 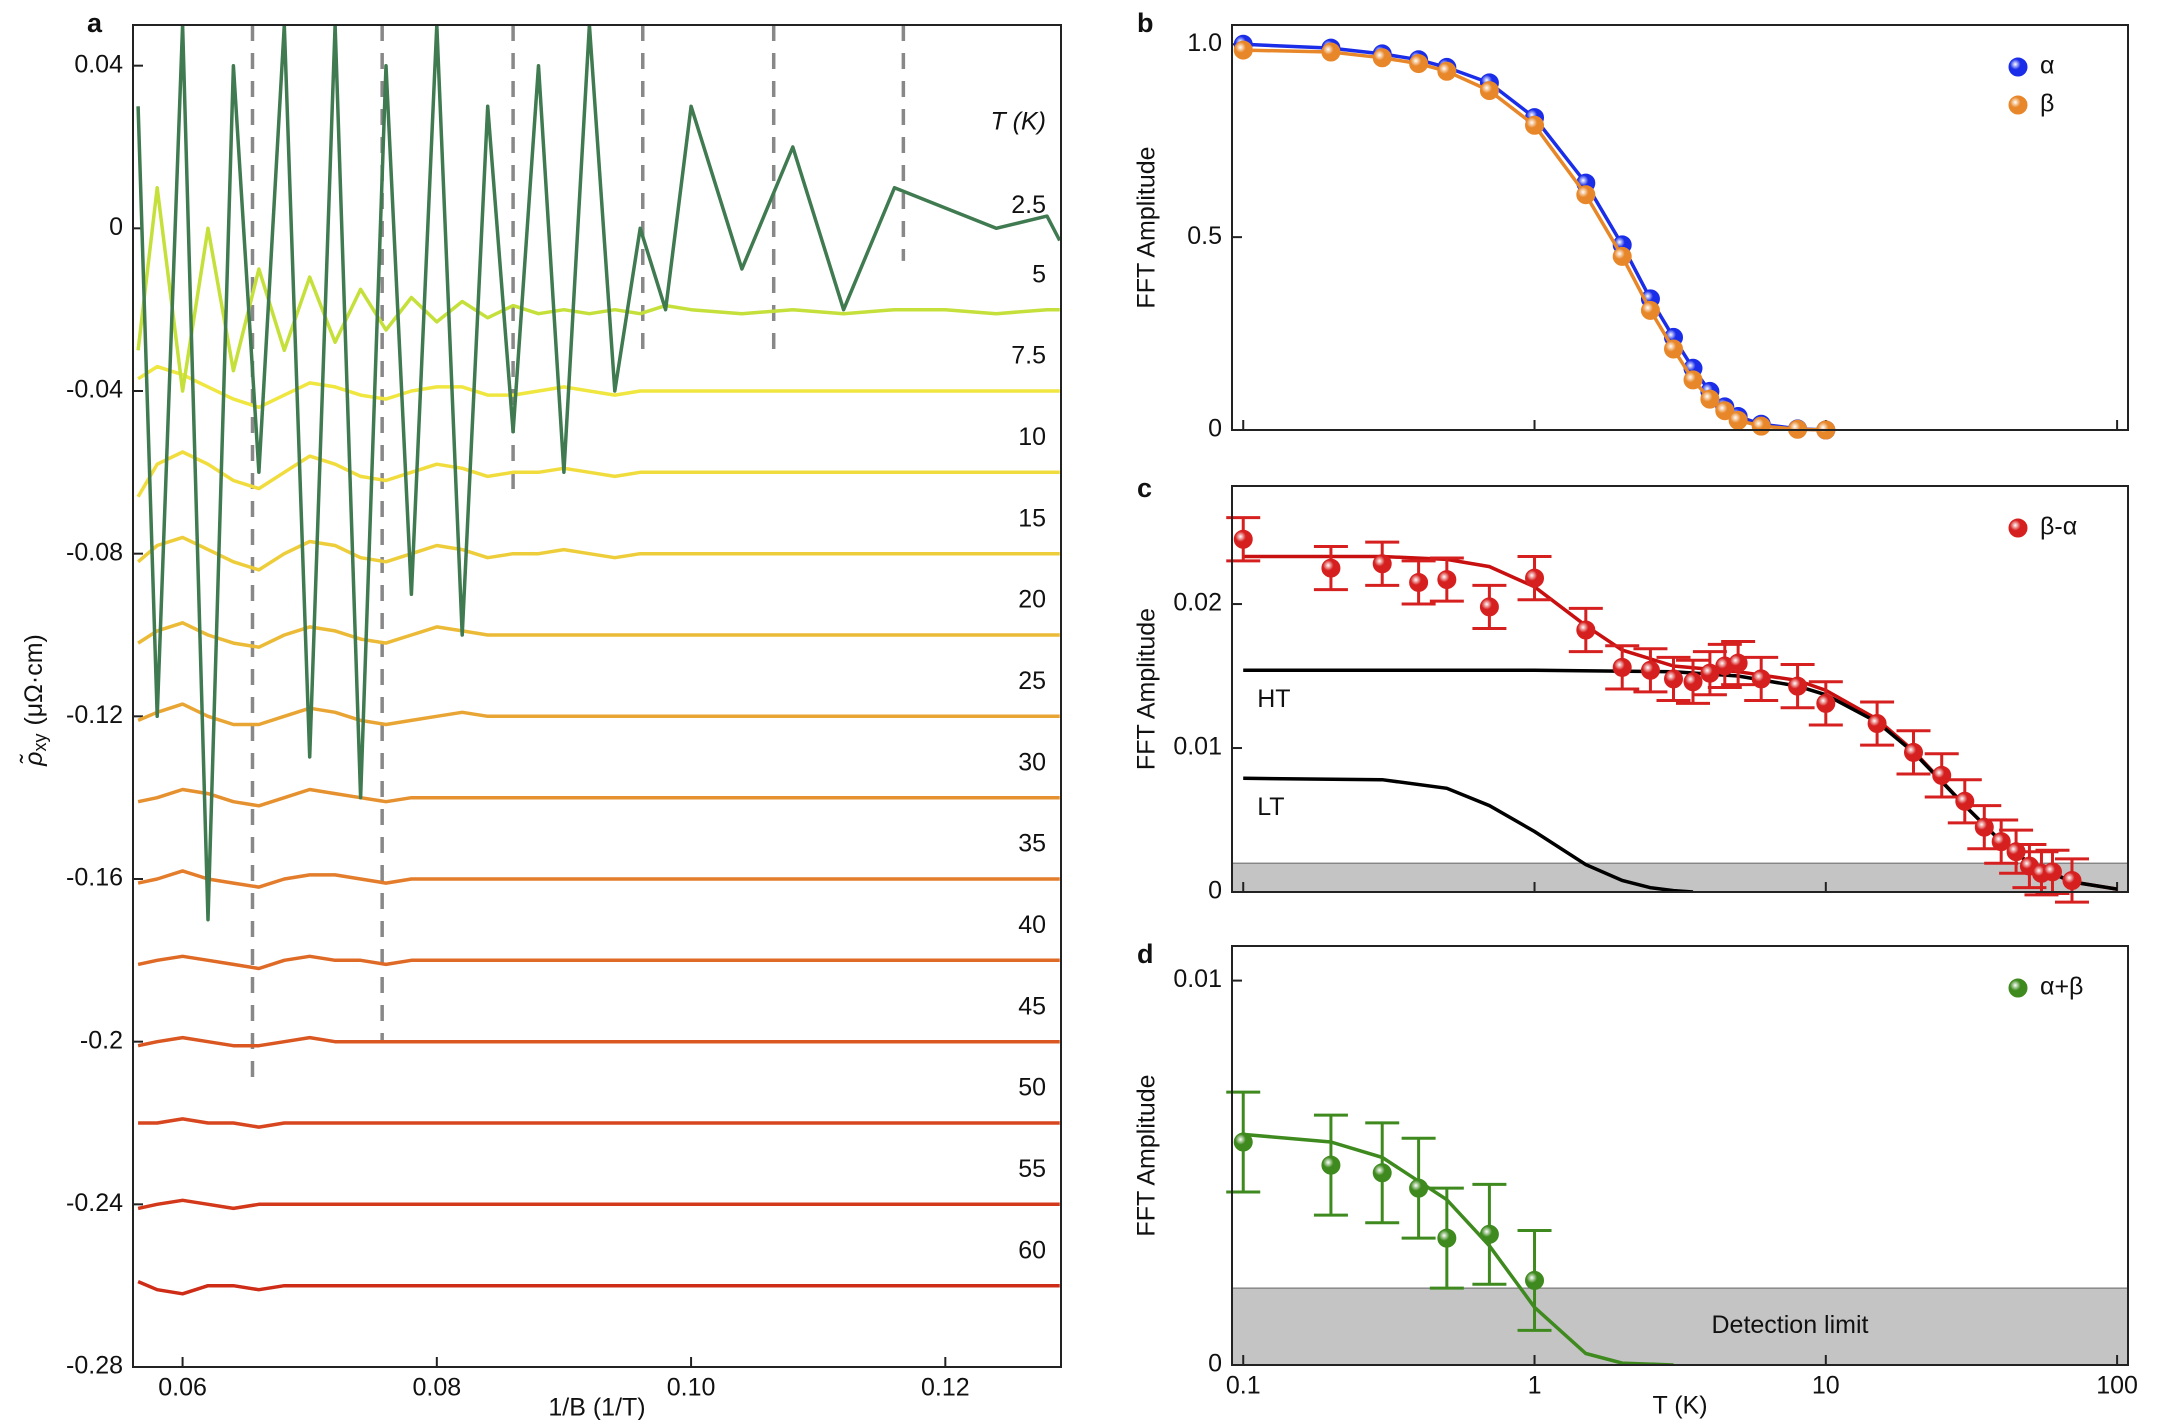 What do you see at coordinates (1032, 600) in the screenshot?
I see `series-label: 20` at bounding box center [1032, 600].